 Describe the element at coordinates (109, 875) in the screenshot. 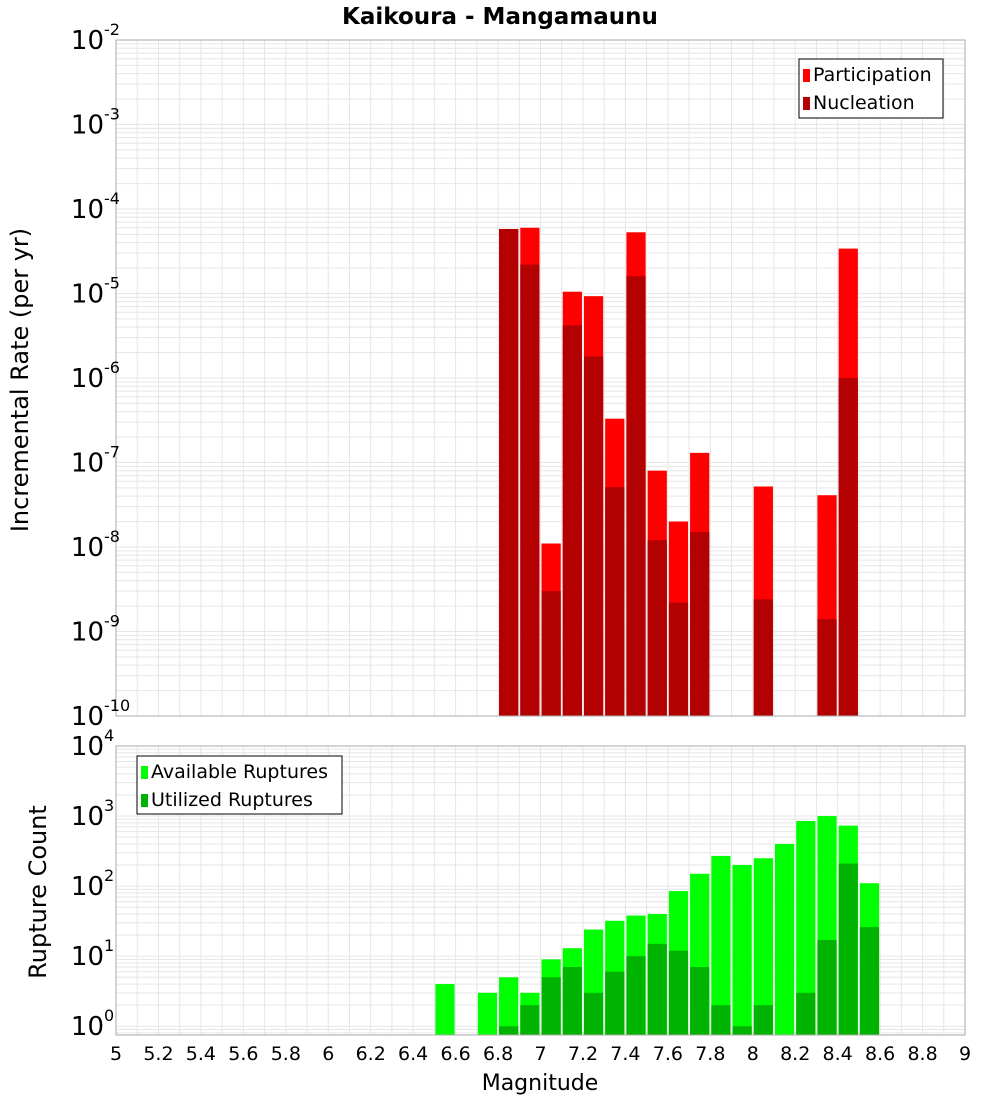

I see `y-tick-exponent: 2` at that location.